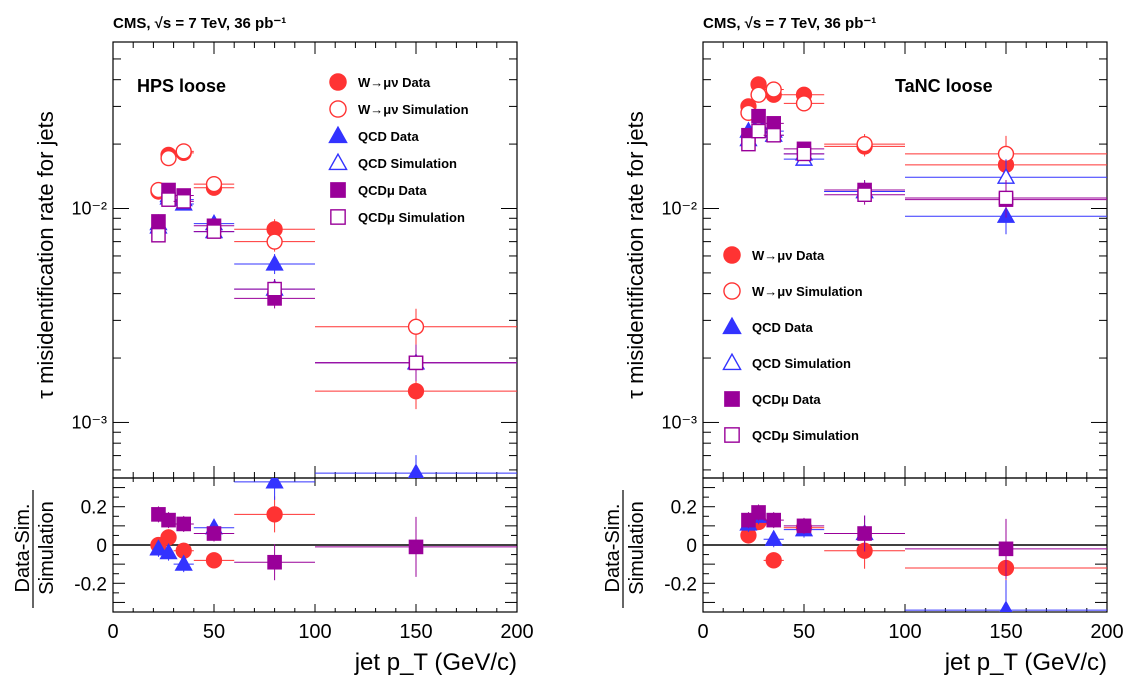 This screenshot has width=1129, height=687. Describe the element at coordinates (94, 508) in the screenshot. I see `ratio-y-tick-label: 0.2` at that location.